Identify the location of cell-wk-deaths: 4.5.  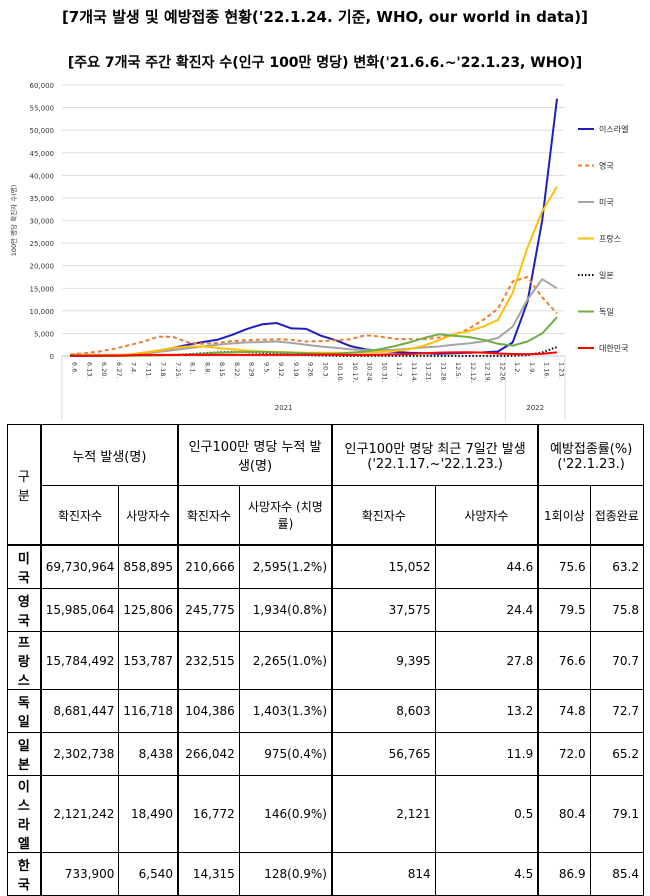
(486, 874).